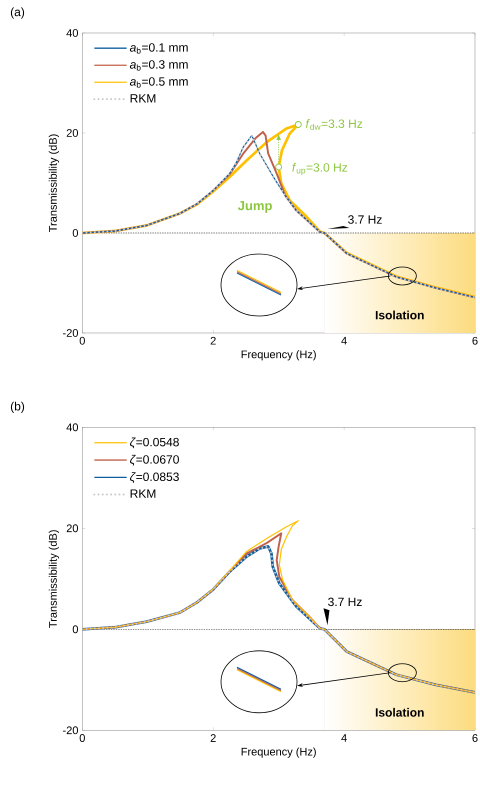 The image size is (480, 795). Describe the element at coordinates (159, 82) in the screenshot. I see `legend-label: a$_{b}$=0.5 mm` at that location.